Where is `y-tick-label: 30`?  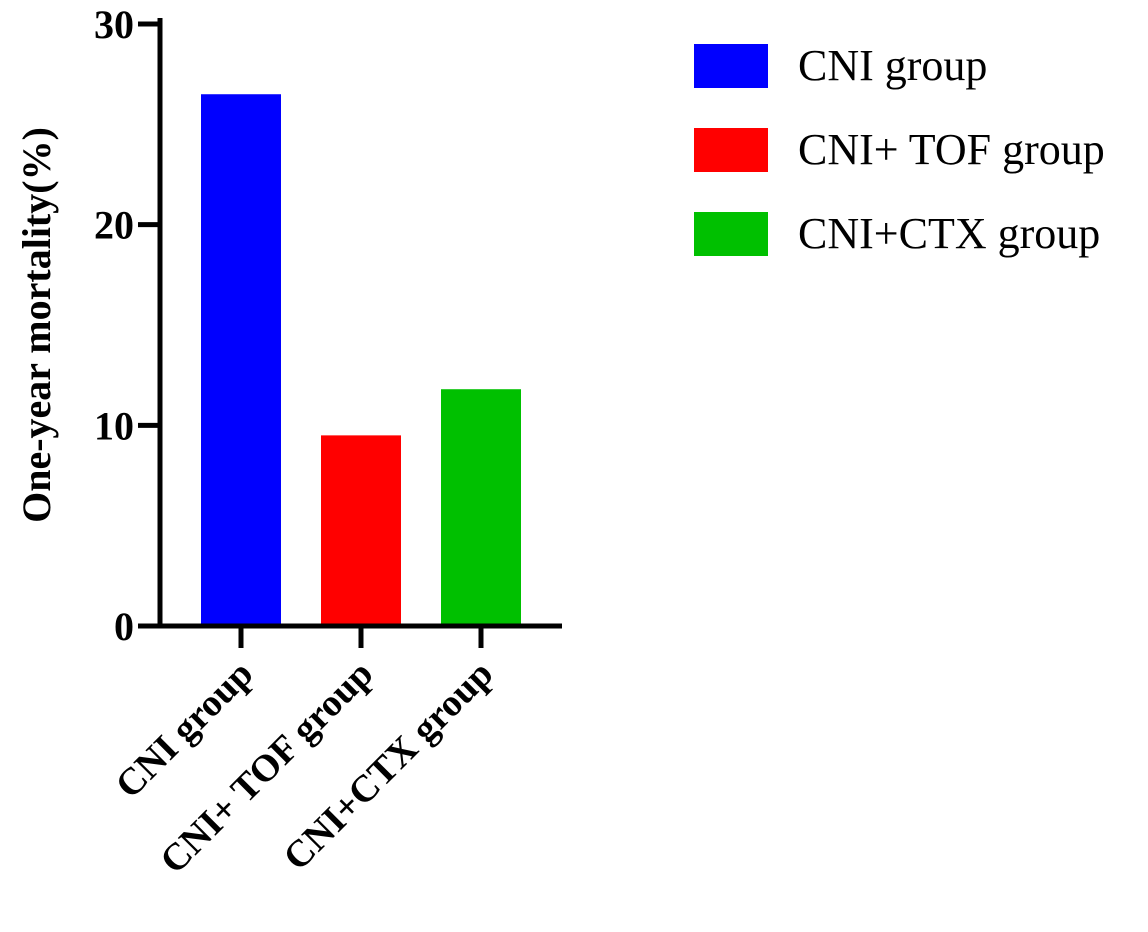
y-tick-label: 30 is located at coordinates (114, 24).